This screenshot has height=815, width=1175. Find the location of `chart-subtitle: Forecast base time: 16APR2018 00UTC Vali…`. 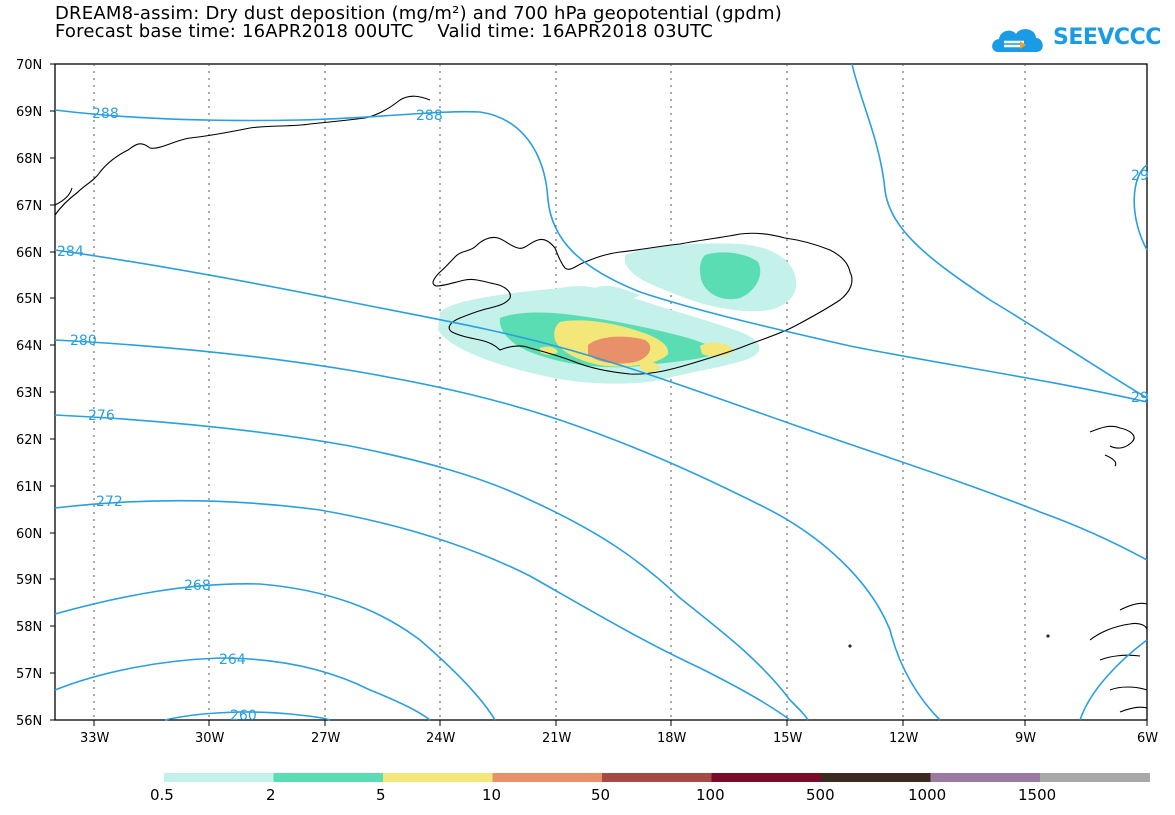

chart-subtitle: Forecast base time: 16APR2018 00UTC Vali… is located at coordinates (384, 31).